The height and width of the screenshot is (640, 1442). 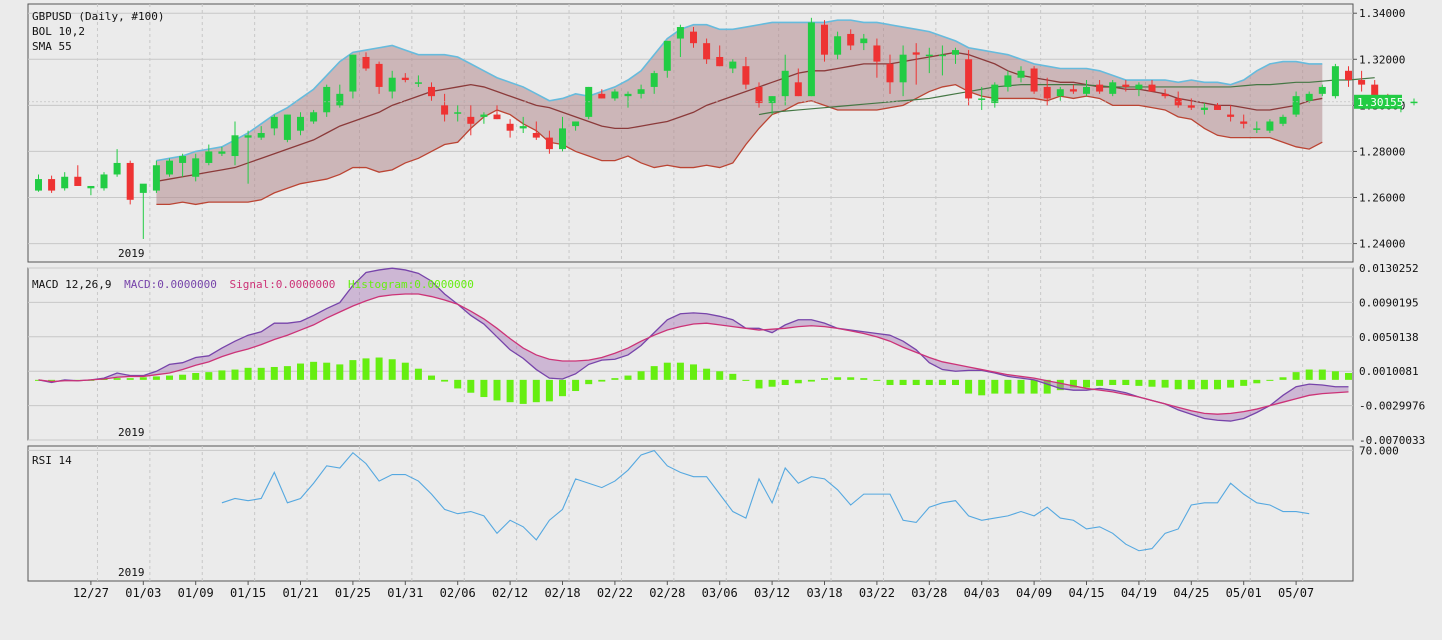 I want to click on macd-title: MACD 12,26,9, so click(x=71, y=284).